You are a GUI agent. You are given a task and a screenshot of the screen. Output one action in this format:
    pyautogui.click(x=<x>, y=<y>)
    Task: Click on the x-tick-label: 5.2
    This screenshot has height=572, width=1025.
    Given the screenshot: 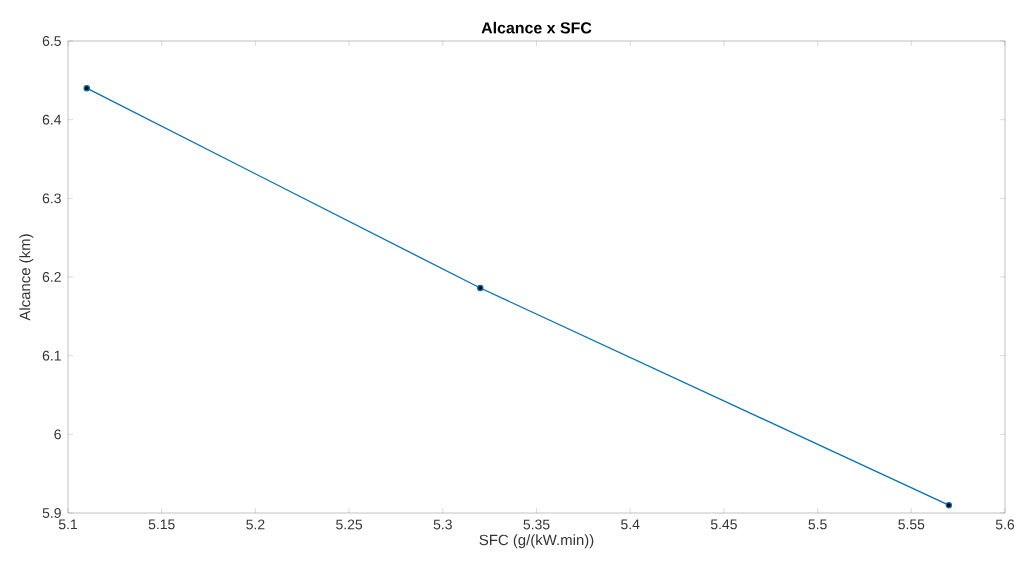 What is the action you would take?
    pyautogui.click(x=255, y=524)
    